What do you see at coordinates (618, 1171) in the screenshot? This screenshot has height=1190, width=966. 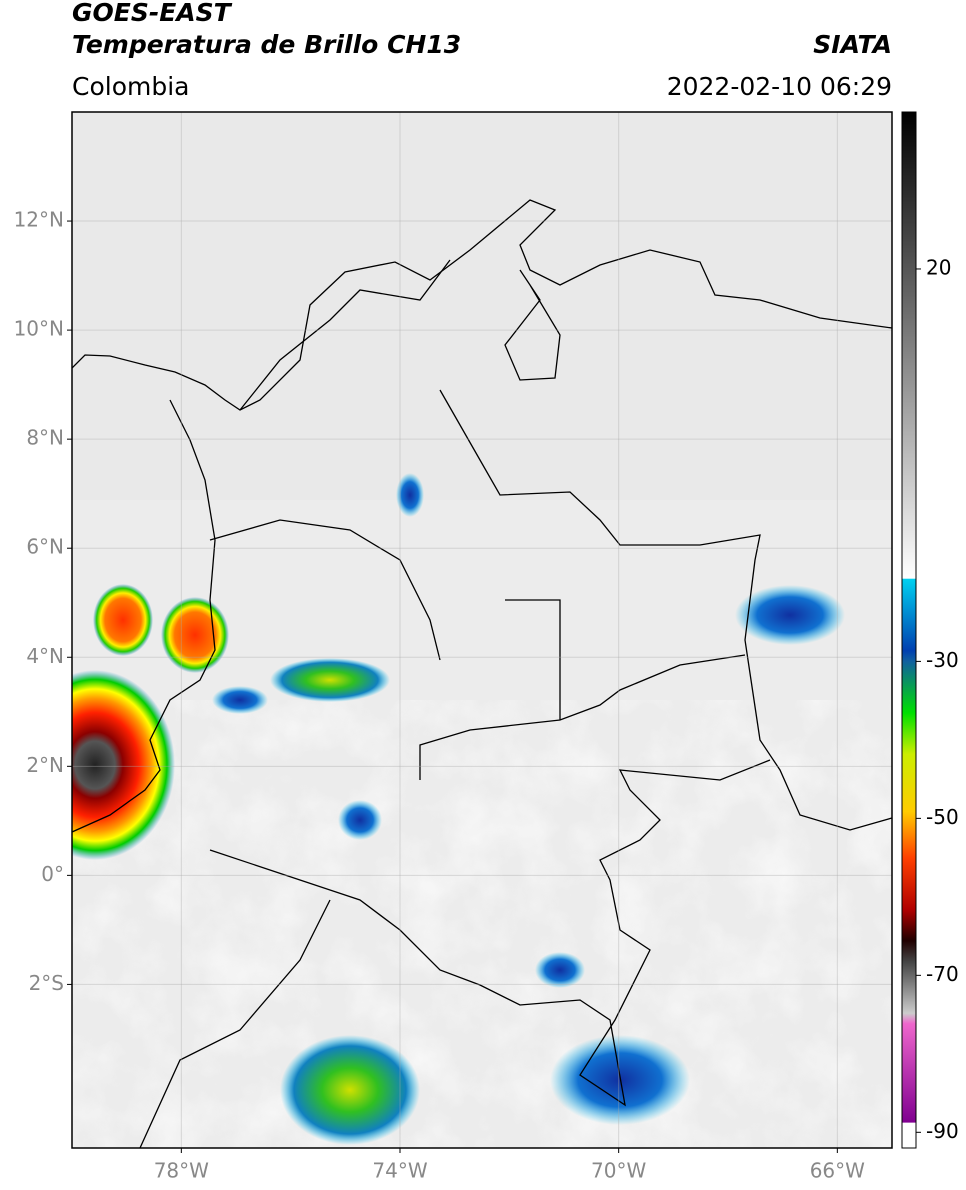 I see `x-tick-label: 70°W` at bounding box center [618, 1171].